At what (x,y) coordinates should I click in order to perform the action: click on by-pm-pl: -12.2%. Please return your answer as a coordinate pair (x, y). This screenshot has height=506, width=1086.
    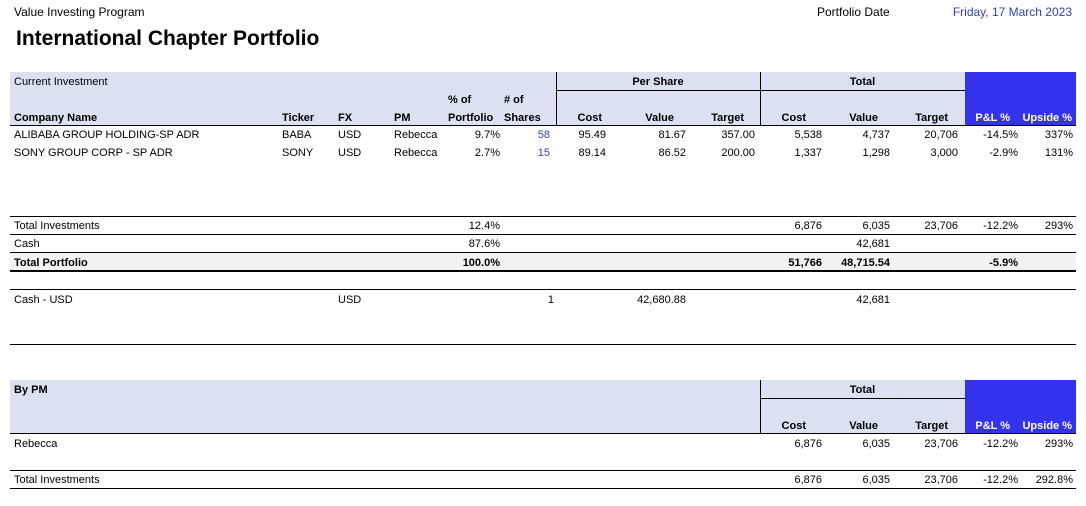
    Looking at the image, I should click on (1000, 444).